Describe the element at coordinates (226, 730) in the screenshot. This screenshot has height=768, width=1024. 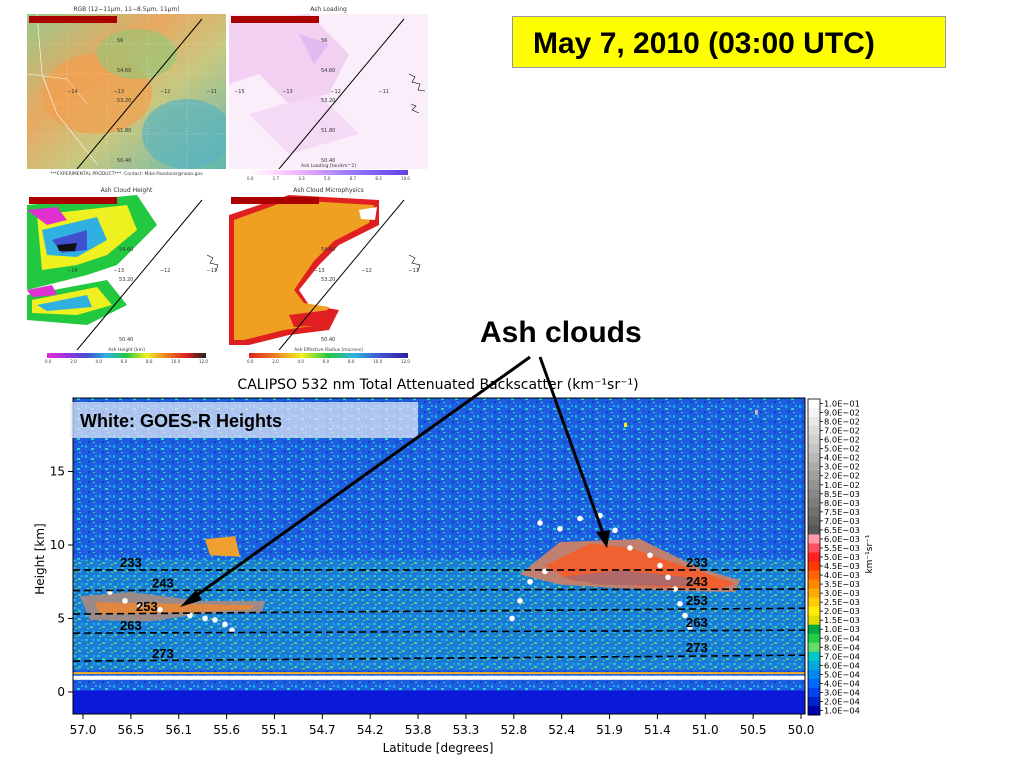
I see `x-tick-label: 55.6` at that location.